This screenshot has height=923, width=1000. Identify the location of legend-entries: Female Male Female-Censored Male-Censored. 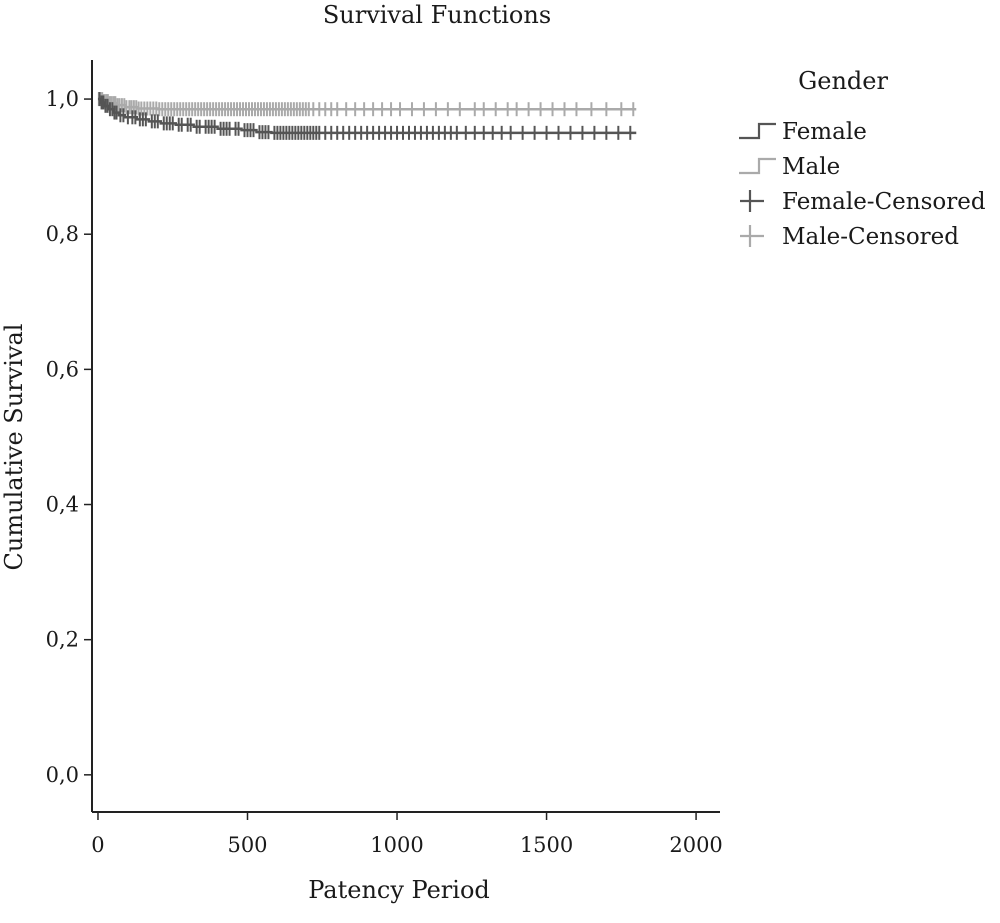
(862, 184).